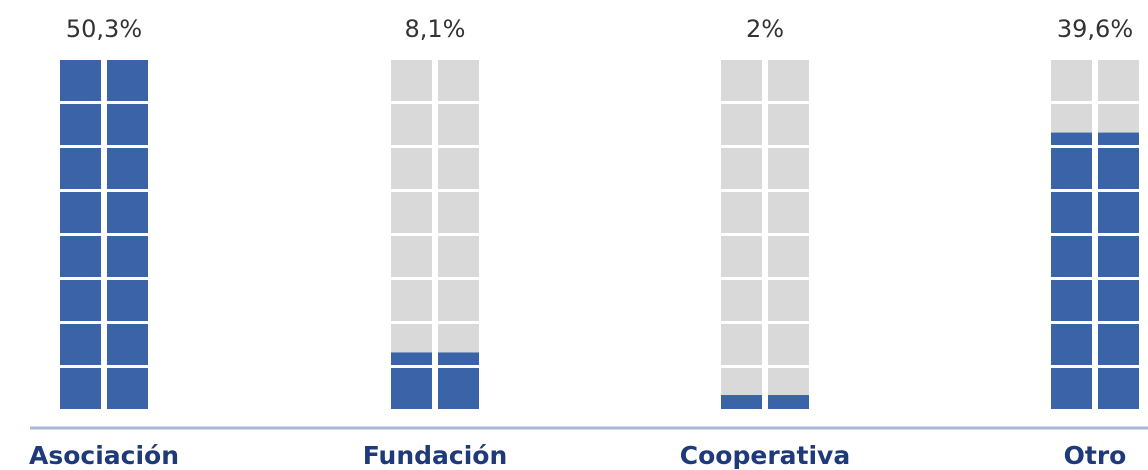 This screenshot has height=470, width=1148. Describe the element at coordinates (1095, 455) in the screenshot. I see `category-label: Otro` at that location.